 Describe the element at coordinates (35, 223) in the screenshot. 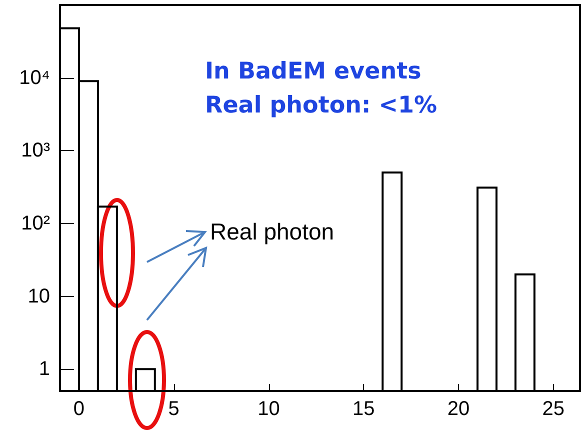

I see `y-tick-label: 10²` at that location.